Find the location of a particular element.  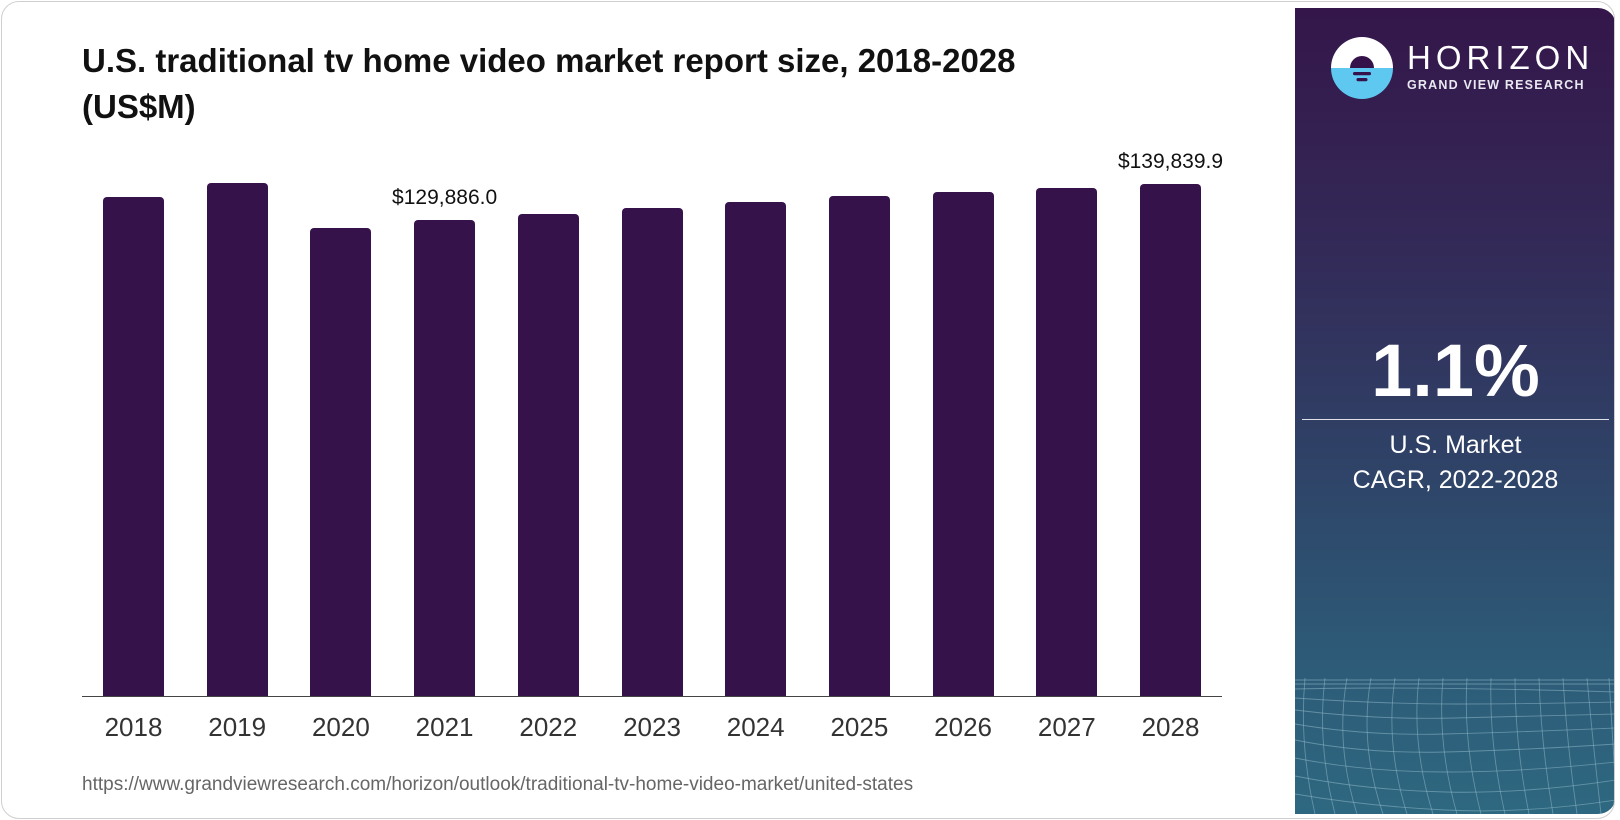

brand-subtitle: GRAND VIEW RESEARCH is located at coordinates (1496, 85).